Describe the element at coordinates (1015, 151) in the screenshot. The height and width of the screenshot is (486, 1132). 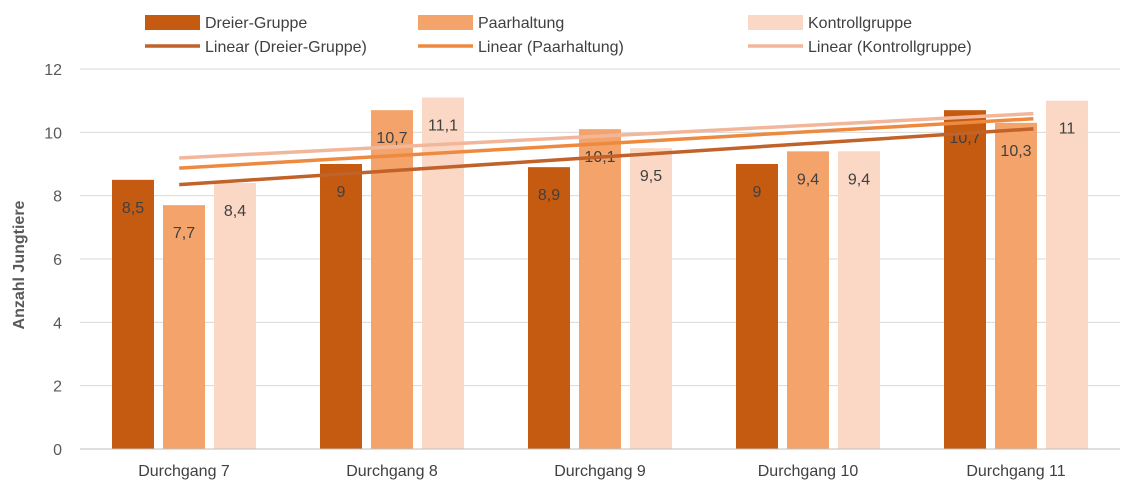
I see `data-label: 10,3` at that location.